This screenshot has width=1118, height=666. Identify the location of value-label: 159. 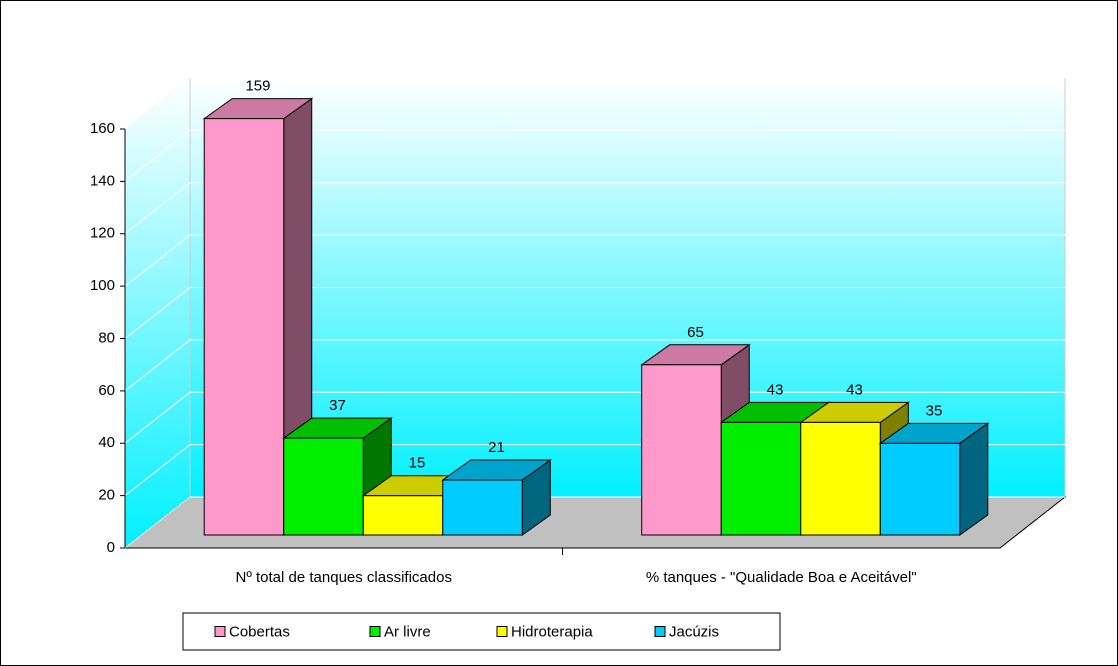
(257, 86).